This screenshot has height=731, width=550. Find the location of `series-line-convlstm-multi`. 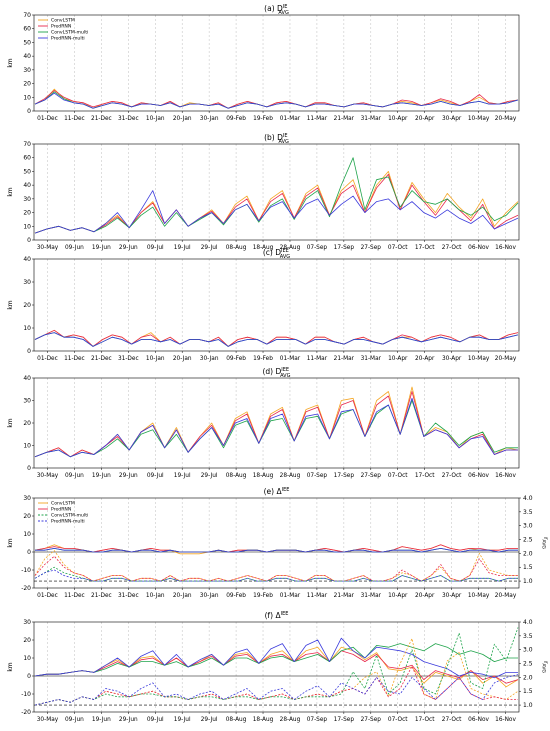

series-line-convlstm-multi is located at coordinates (276, 429).